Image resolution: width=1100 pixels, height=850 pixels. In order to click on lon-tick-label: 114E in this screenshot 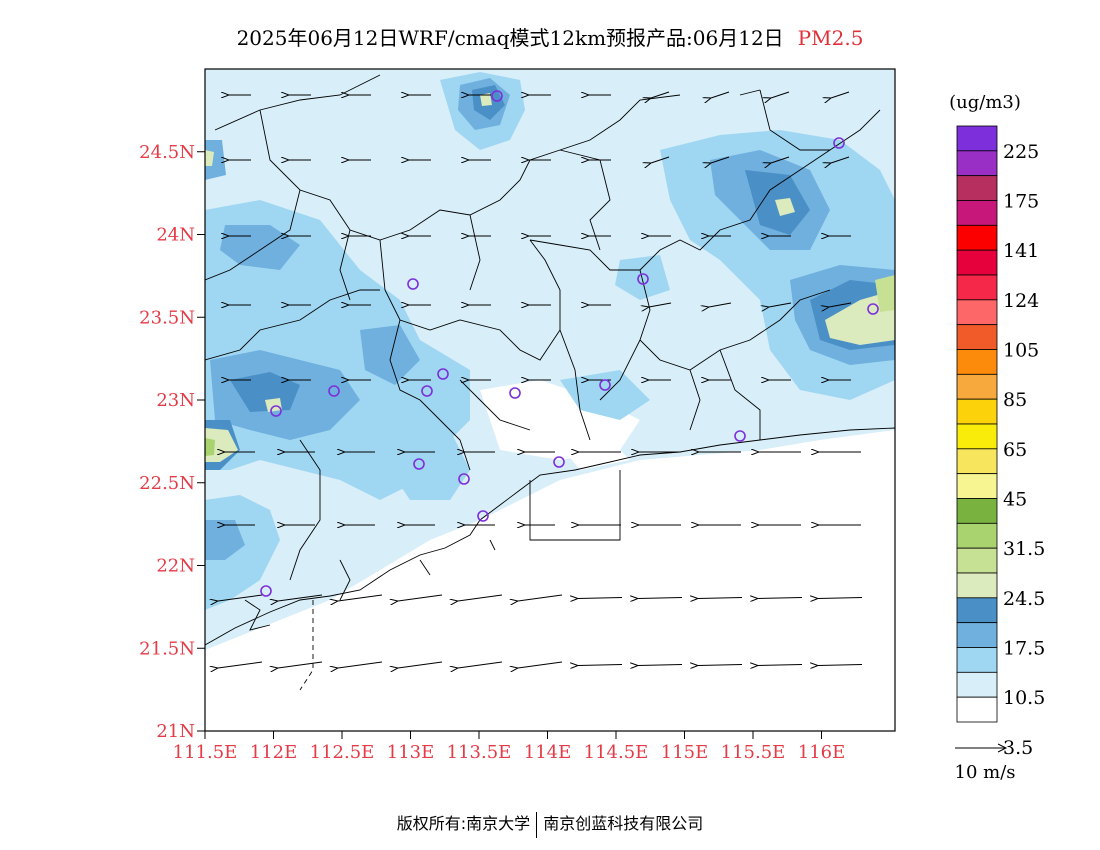, I will do `click(548, 752)`.